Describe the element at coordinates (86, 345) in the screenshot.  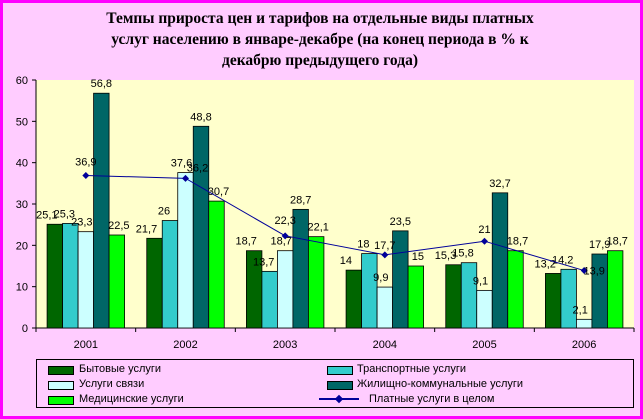
I see `x-tick-label: 2001` at that location.